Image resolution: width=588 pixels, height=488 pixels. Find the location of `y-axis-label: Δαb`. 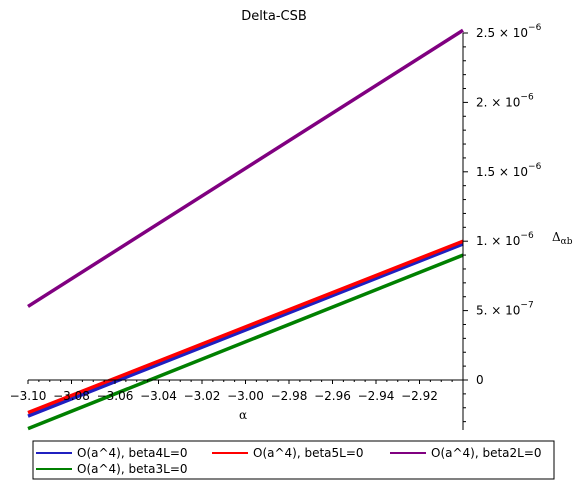

y-axis-label: Δαb is located at coordinates (562, 238).